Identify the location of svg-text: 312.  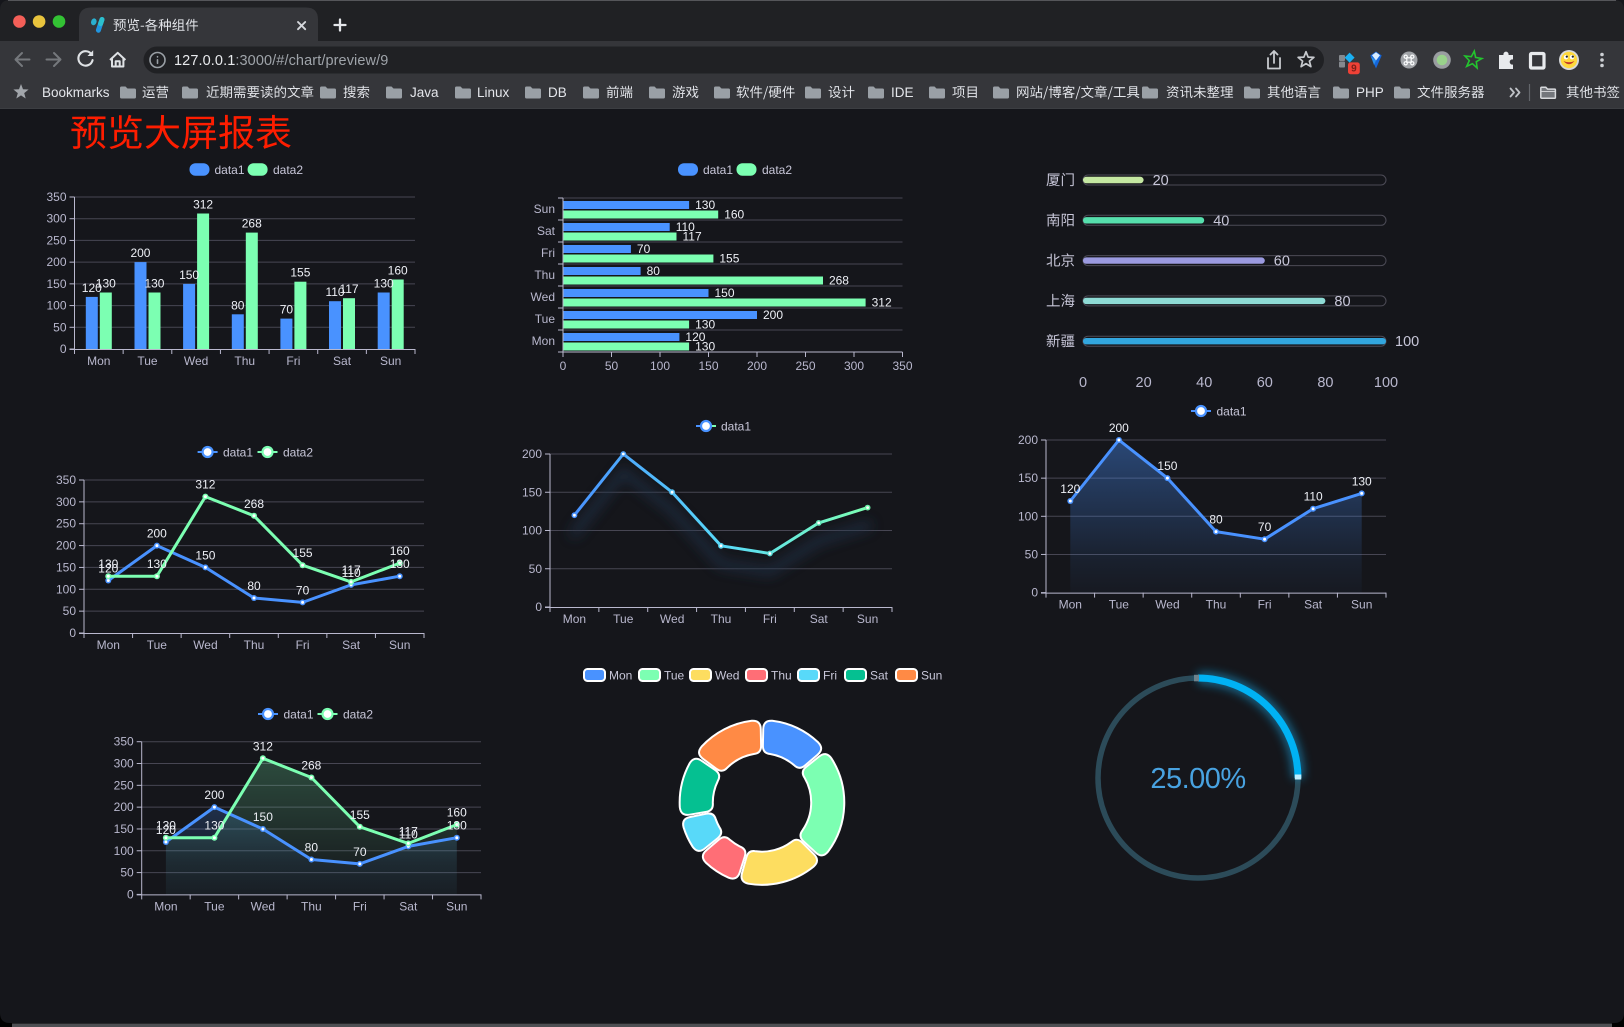
(263, 746).